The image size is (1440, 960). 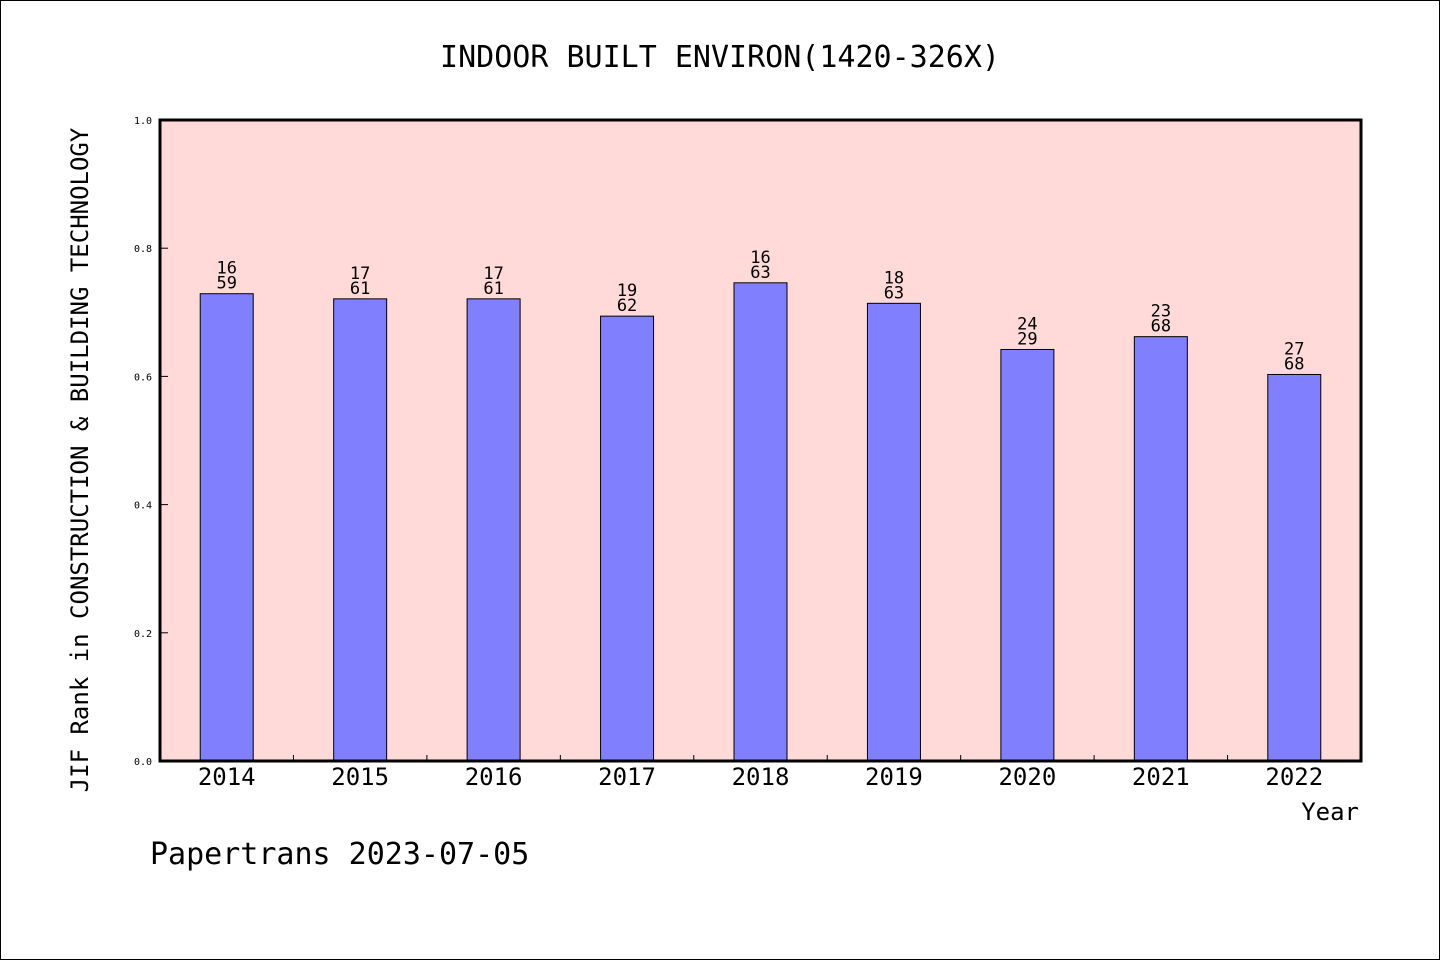 I want to click on bar-2015, so click(x=360, y=530).